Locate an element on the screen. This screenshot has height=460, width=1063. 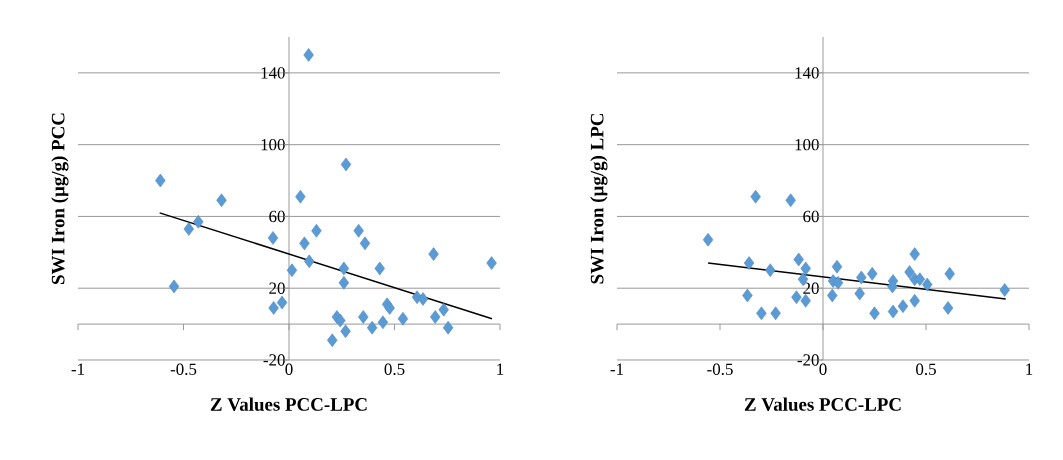
y-axis-title: SWI Iron (µg/g) PCC is located at coordinates (60, 199).